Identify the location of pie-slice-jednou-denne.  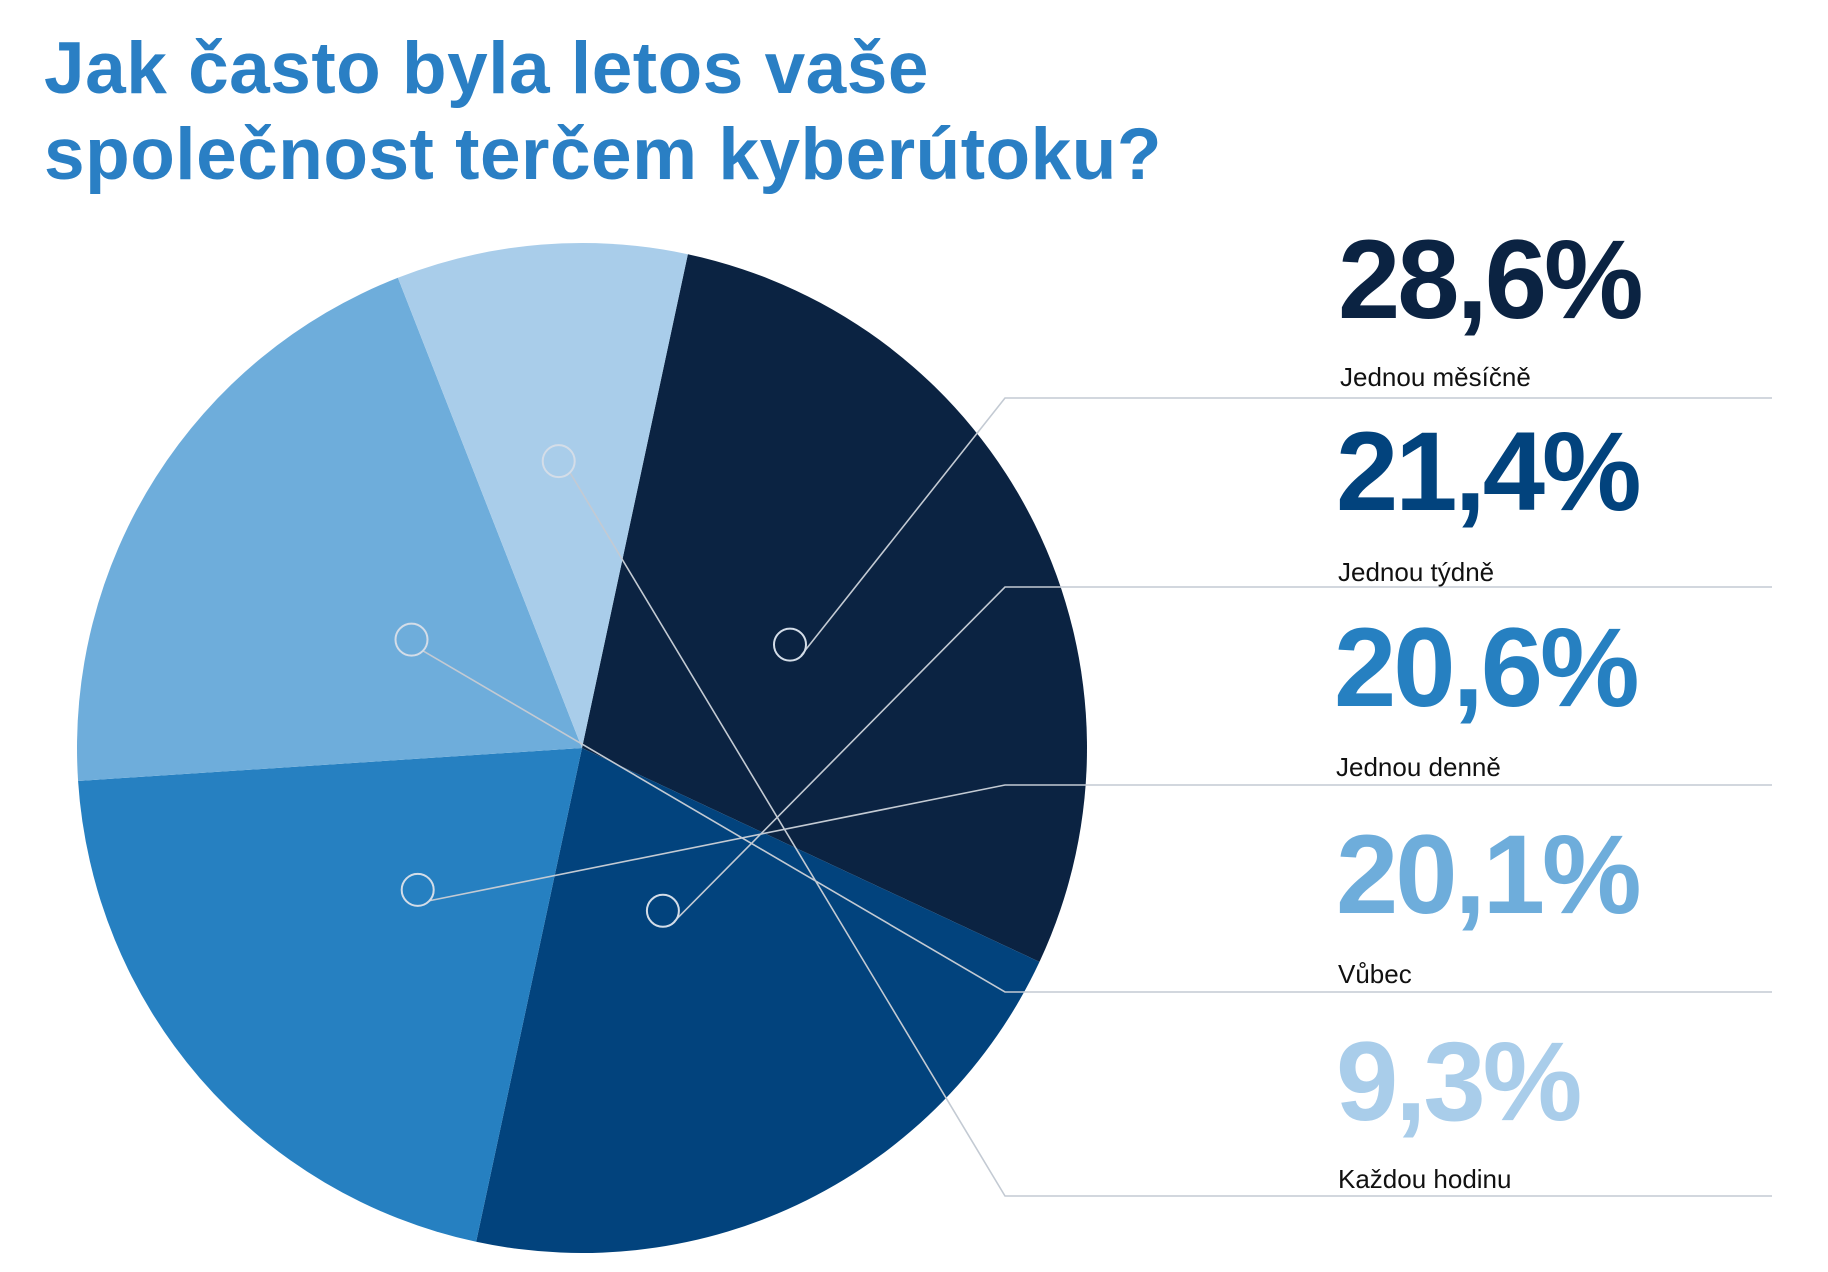
(330, 995).